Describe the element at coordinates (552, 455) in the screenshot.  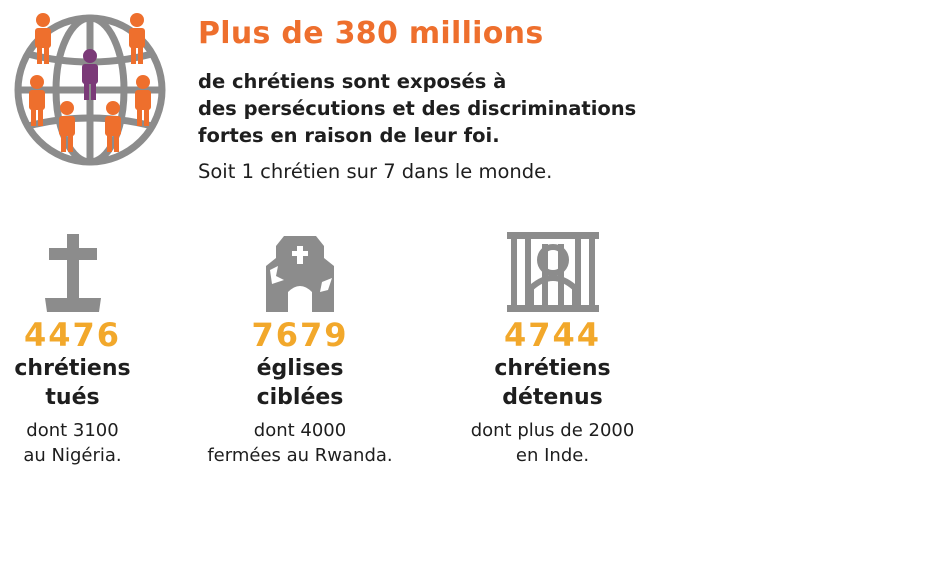
I see `stat-detail: en Inde.` at that location.